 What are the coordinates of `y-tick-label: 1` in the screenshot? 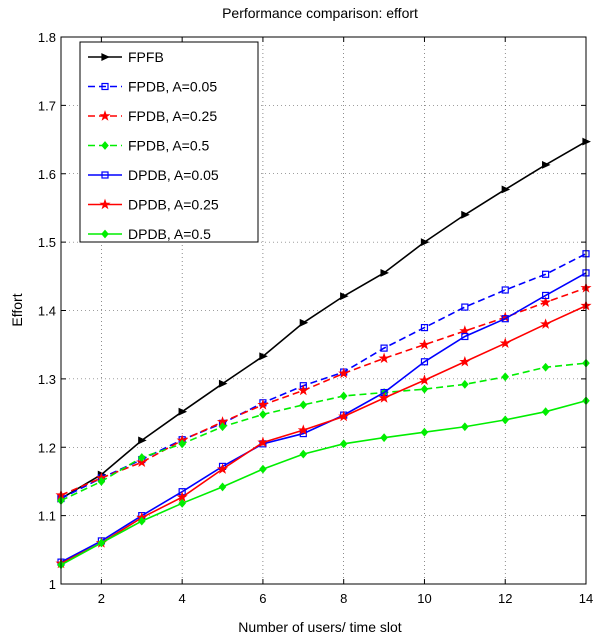 It's located at (52, 584).